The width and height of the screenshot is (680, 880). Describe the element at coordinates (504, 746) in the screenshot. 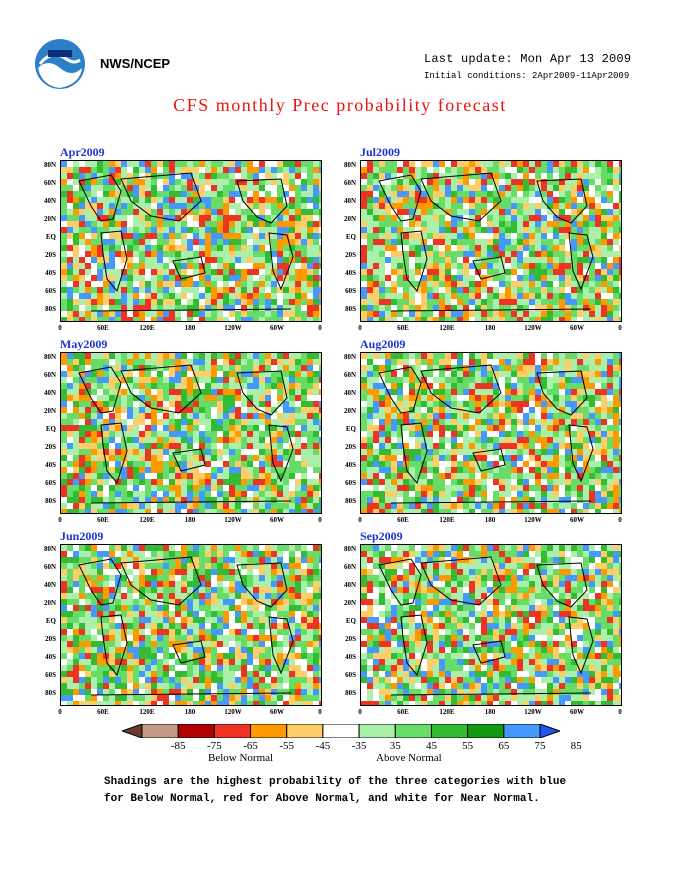

I see `legend-tick-label: 65` at that location.